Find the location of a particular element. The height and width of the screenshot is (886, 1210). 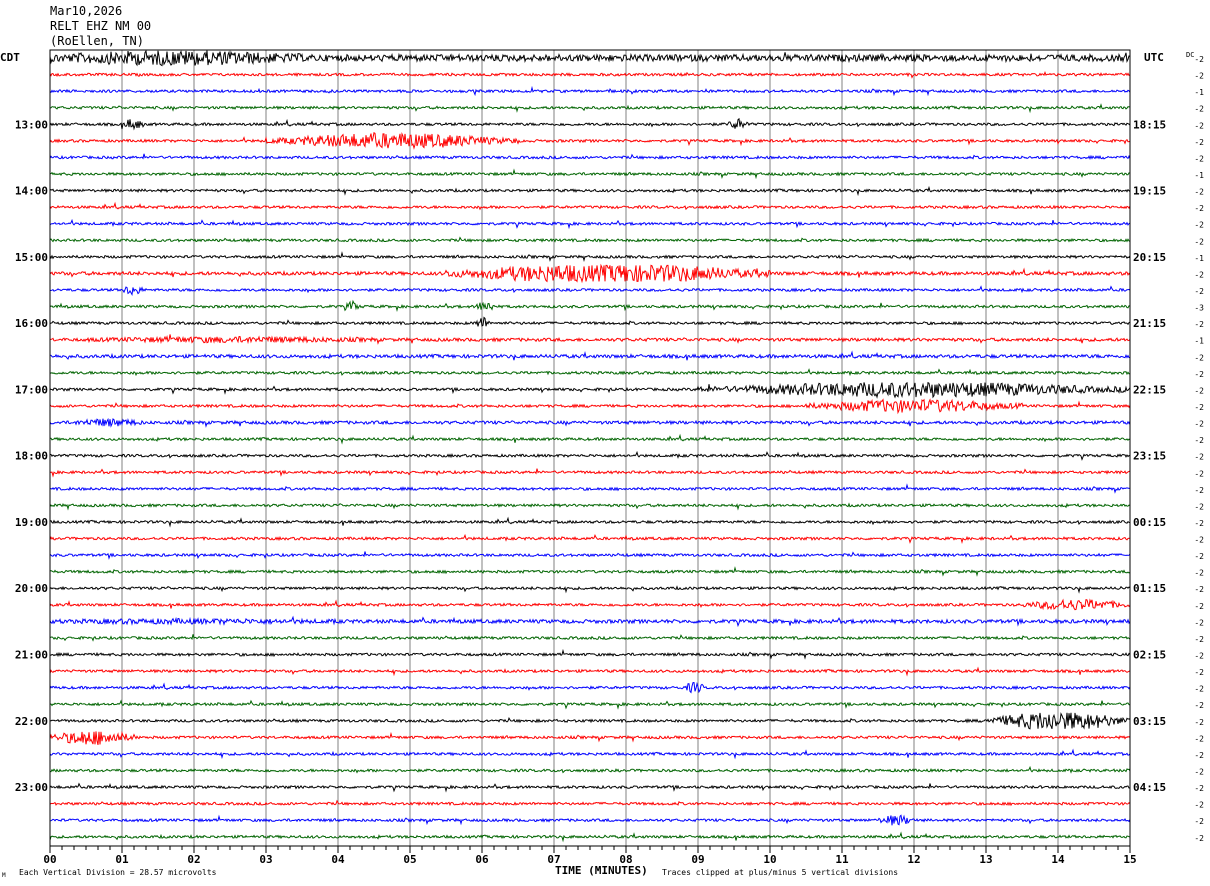

right-hour-label-1: 19:15 is located at coordinates (1149, 191).